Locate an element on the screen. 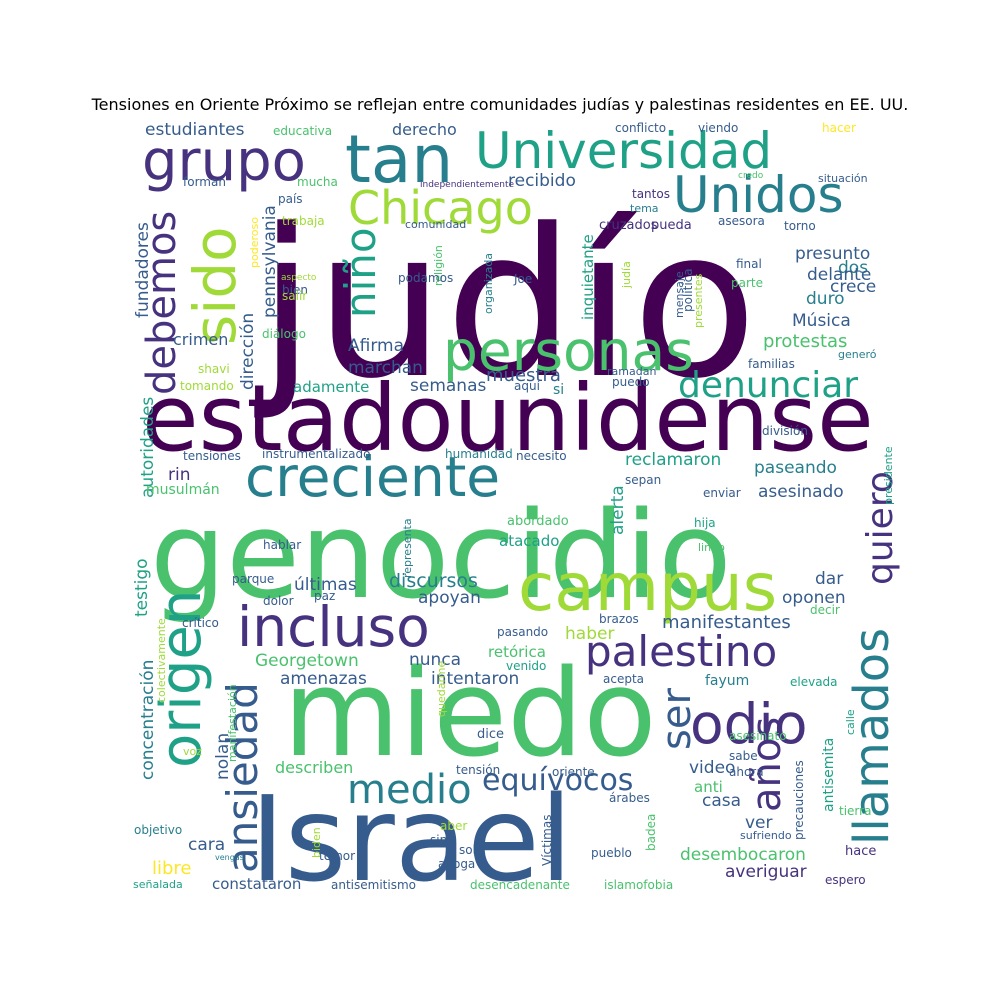 The width and height of the screenshot is (1000, 1000). word-30: derecho is located at coordinates (424, 129).